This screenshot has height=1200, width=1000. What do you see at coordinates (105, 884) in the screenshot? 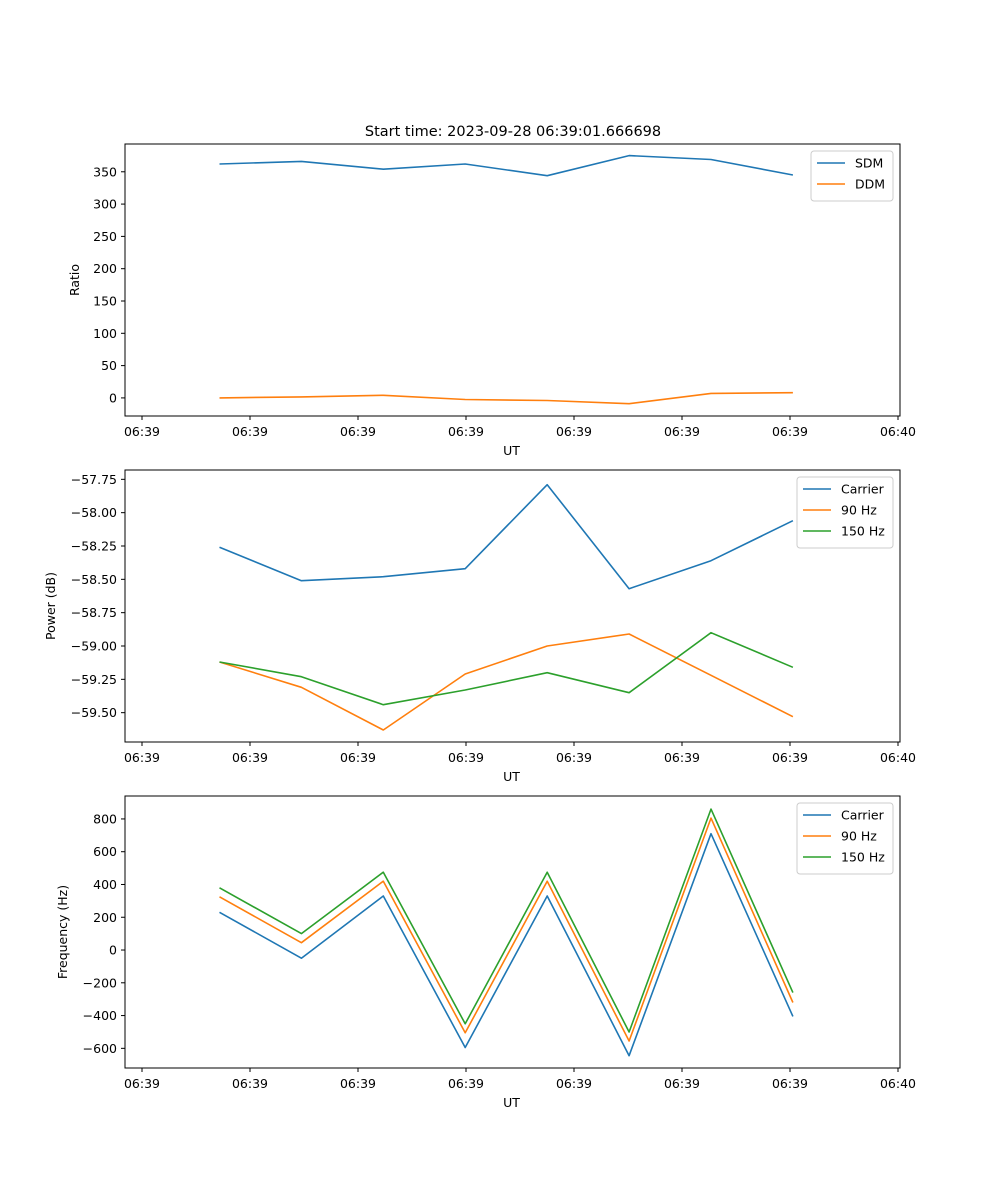
I see `y-tick-label: 400` at bounding box center [105, 884].